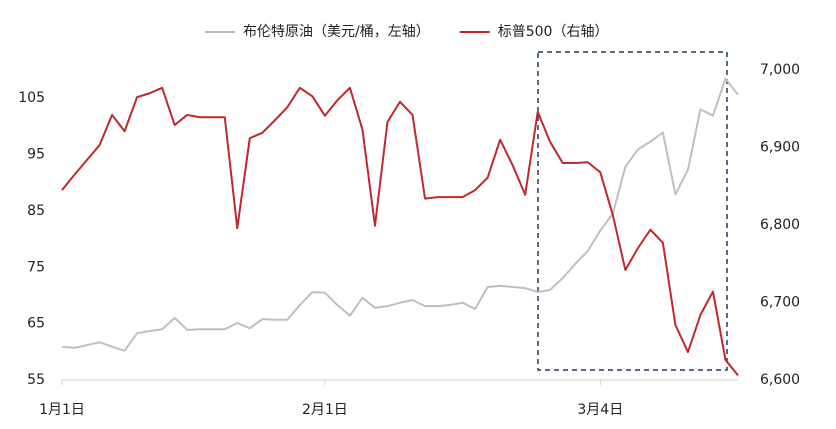 This screenshot has width=836, height=429. I want to click on y2-tick-label: 6,900, so click(780, 148).